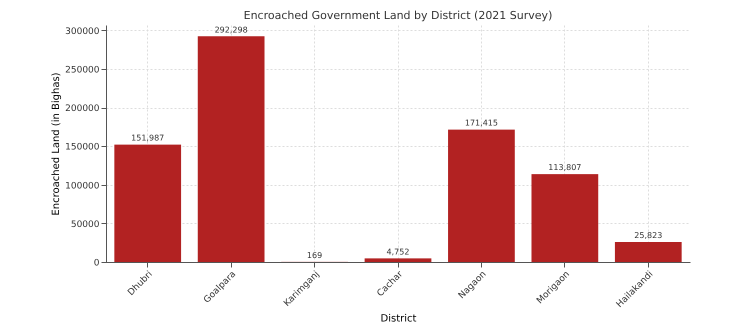 Image resolution: width=748 pixels, height=333 pixels. Describe the element at coordinates (398, 15) in the screenshot. I see `chart-title: Encroached Government Land by District (2021 Survey)` at that location.